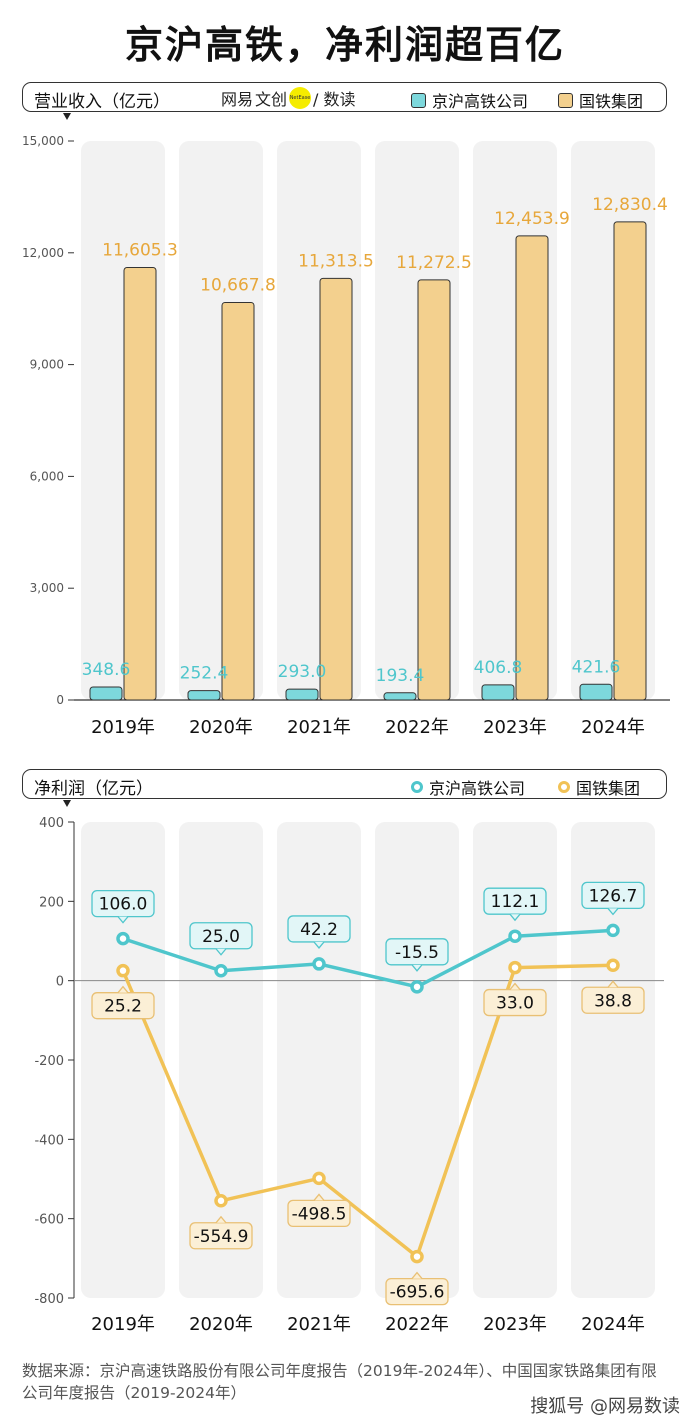 This screenshot has height=1424, width=690. I want to click on data-label-guotie: 33.0, so click(515, 999).